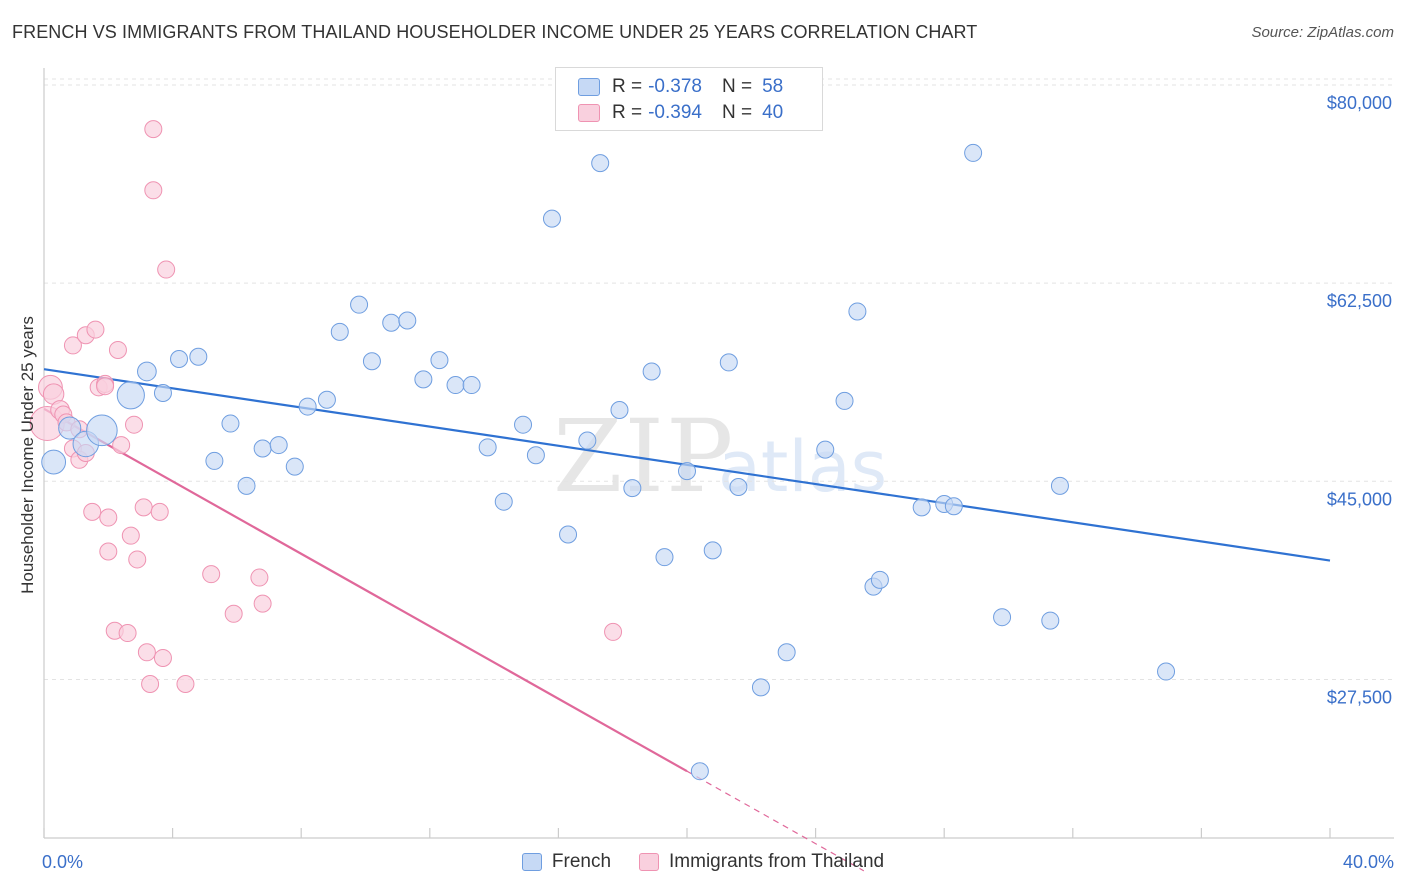  What do you see at coordinates (1359, 499) in the screenshot?
I see `y-tick-label: $45,000` at bounding box center [1359, 499].